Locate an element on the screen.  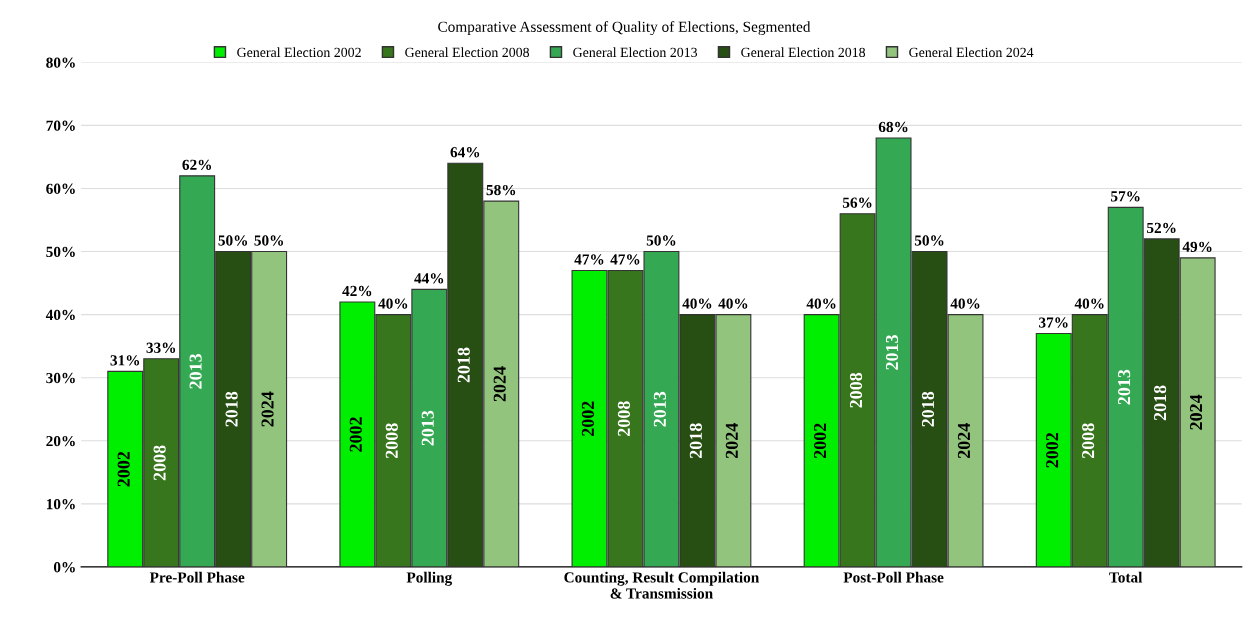
data-label: 57% is located at coordinates (1125, 196).